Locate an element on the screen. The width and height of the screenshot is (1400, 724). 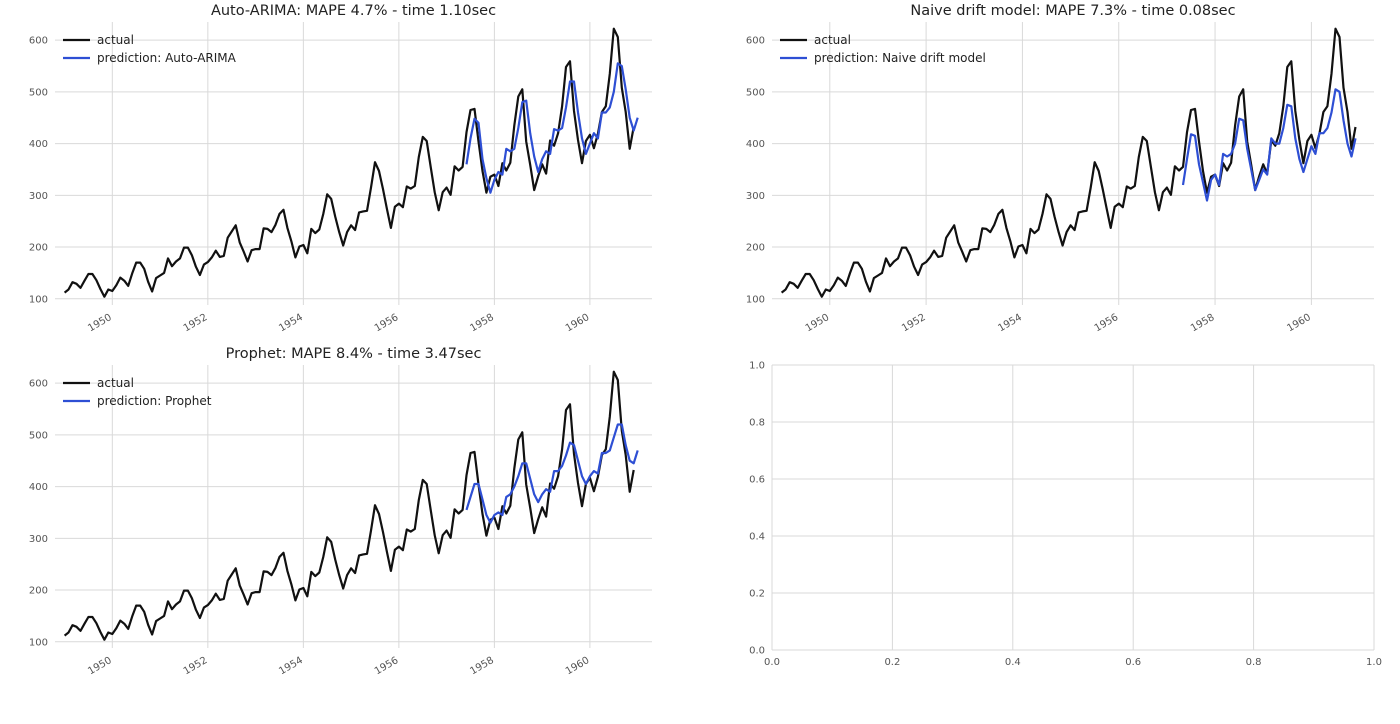
legend-label-prediction: prediction: Naive drift model is located at coordinates (900, 58).